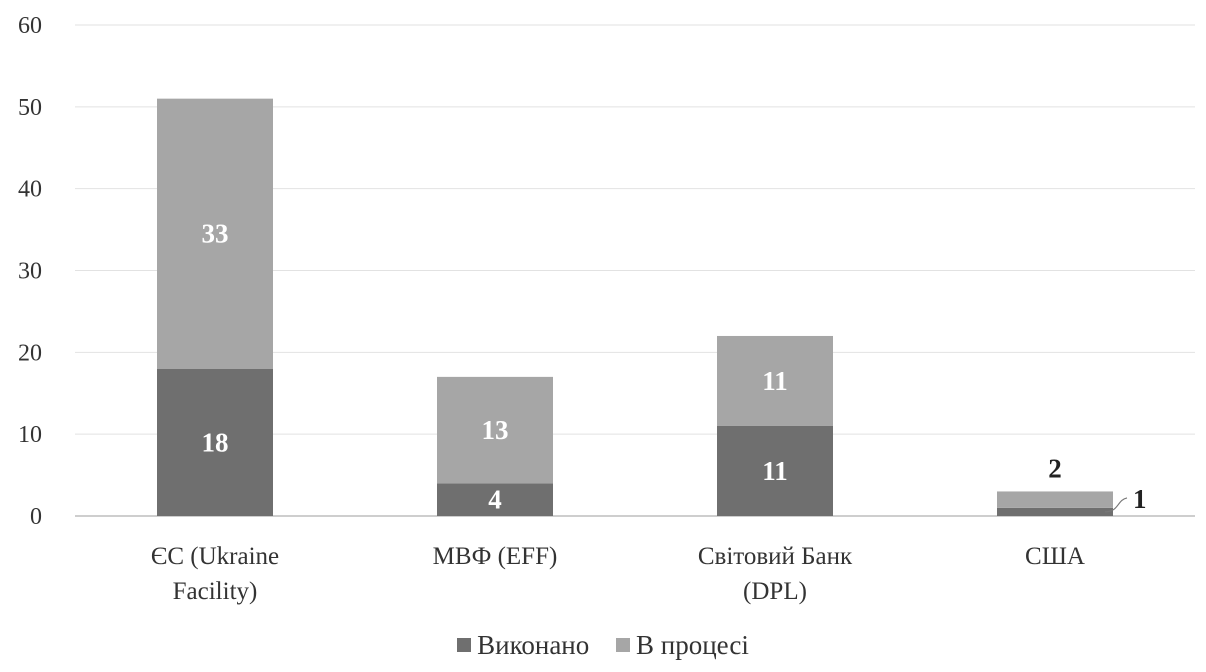  What do you see at coordinates (30, 26) in the screenshot?
I see `y-tick-label: 60` at bounding box center [30, 26].